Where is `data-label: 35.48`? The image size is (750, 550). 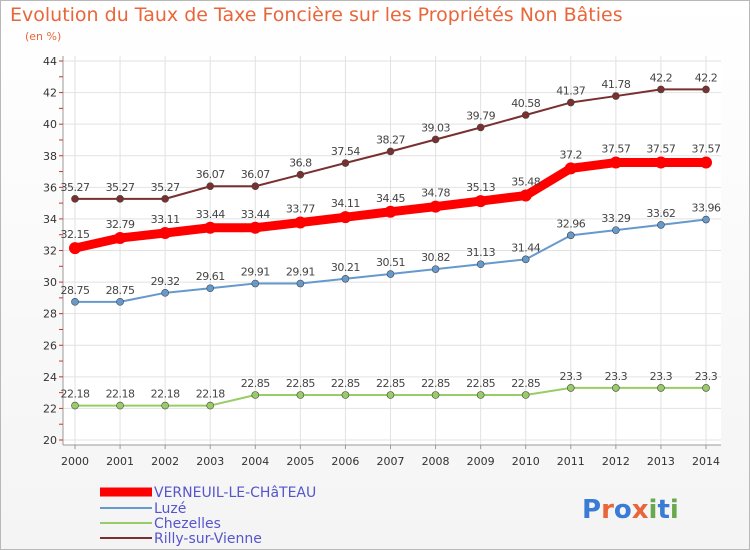 data-label: 35.48 is located at coordinates (525, 182).